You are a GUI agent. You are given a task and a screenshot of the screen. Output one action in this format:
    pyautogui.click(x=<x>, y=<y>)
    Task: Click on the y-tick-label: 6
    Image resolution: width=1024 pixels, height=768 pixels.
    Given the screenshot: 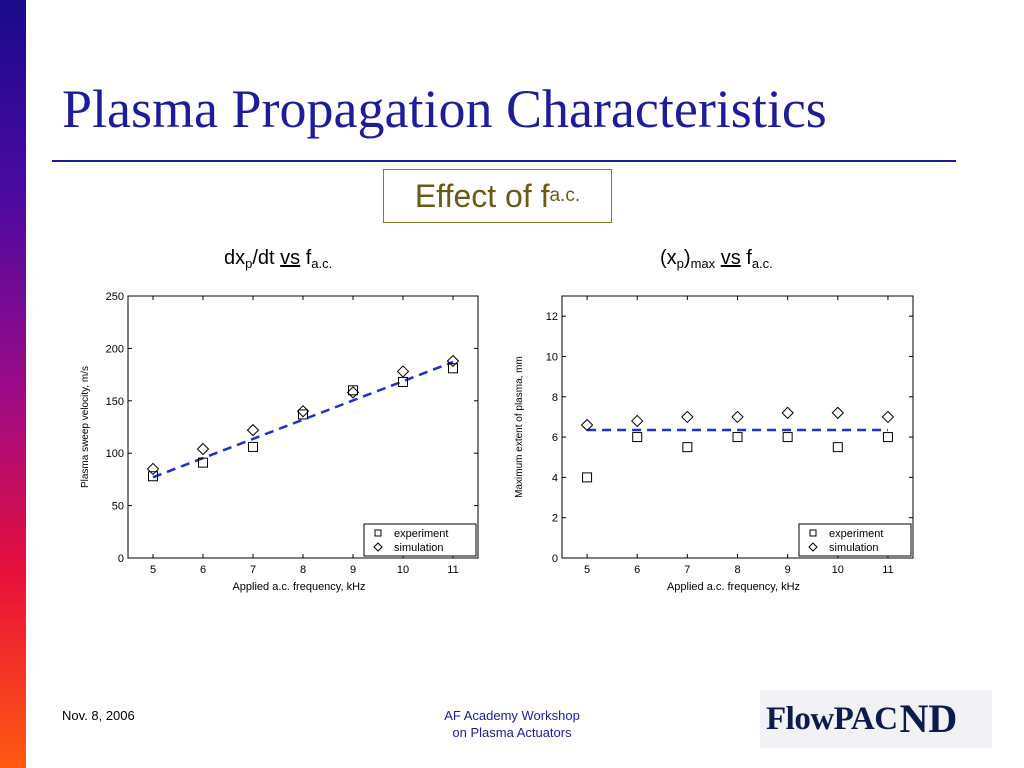 What is the action you would take?
    pyautogui.click(x=555, y=438)
    